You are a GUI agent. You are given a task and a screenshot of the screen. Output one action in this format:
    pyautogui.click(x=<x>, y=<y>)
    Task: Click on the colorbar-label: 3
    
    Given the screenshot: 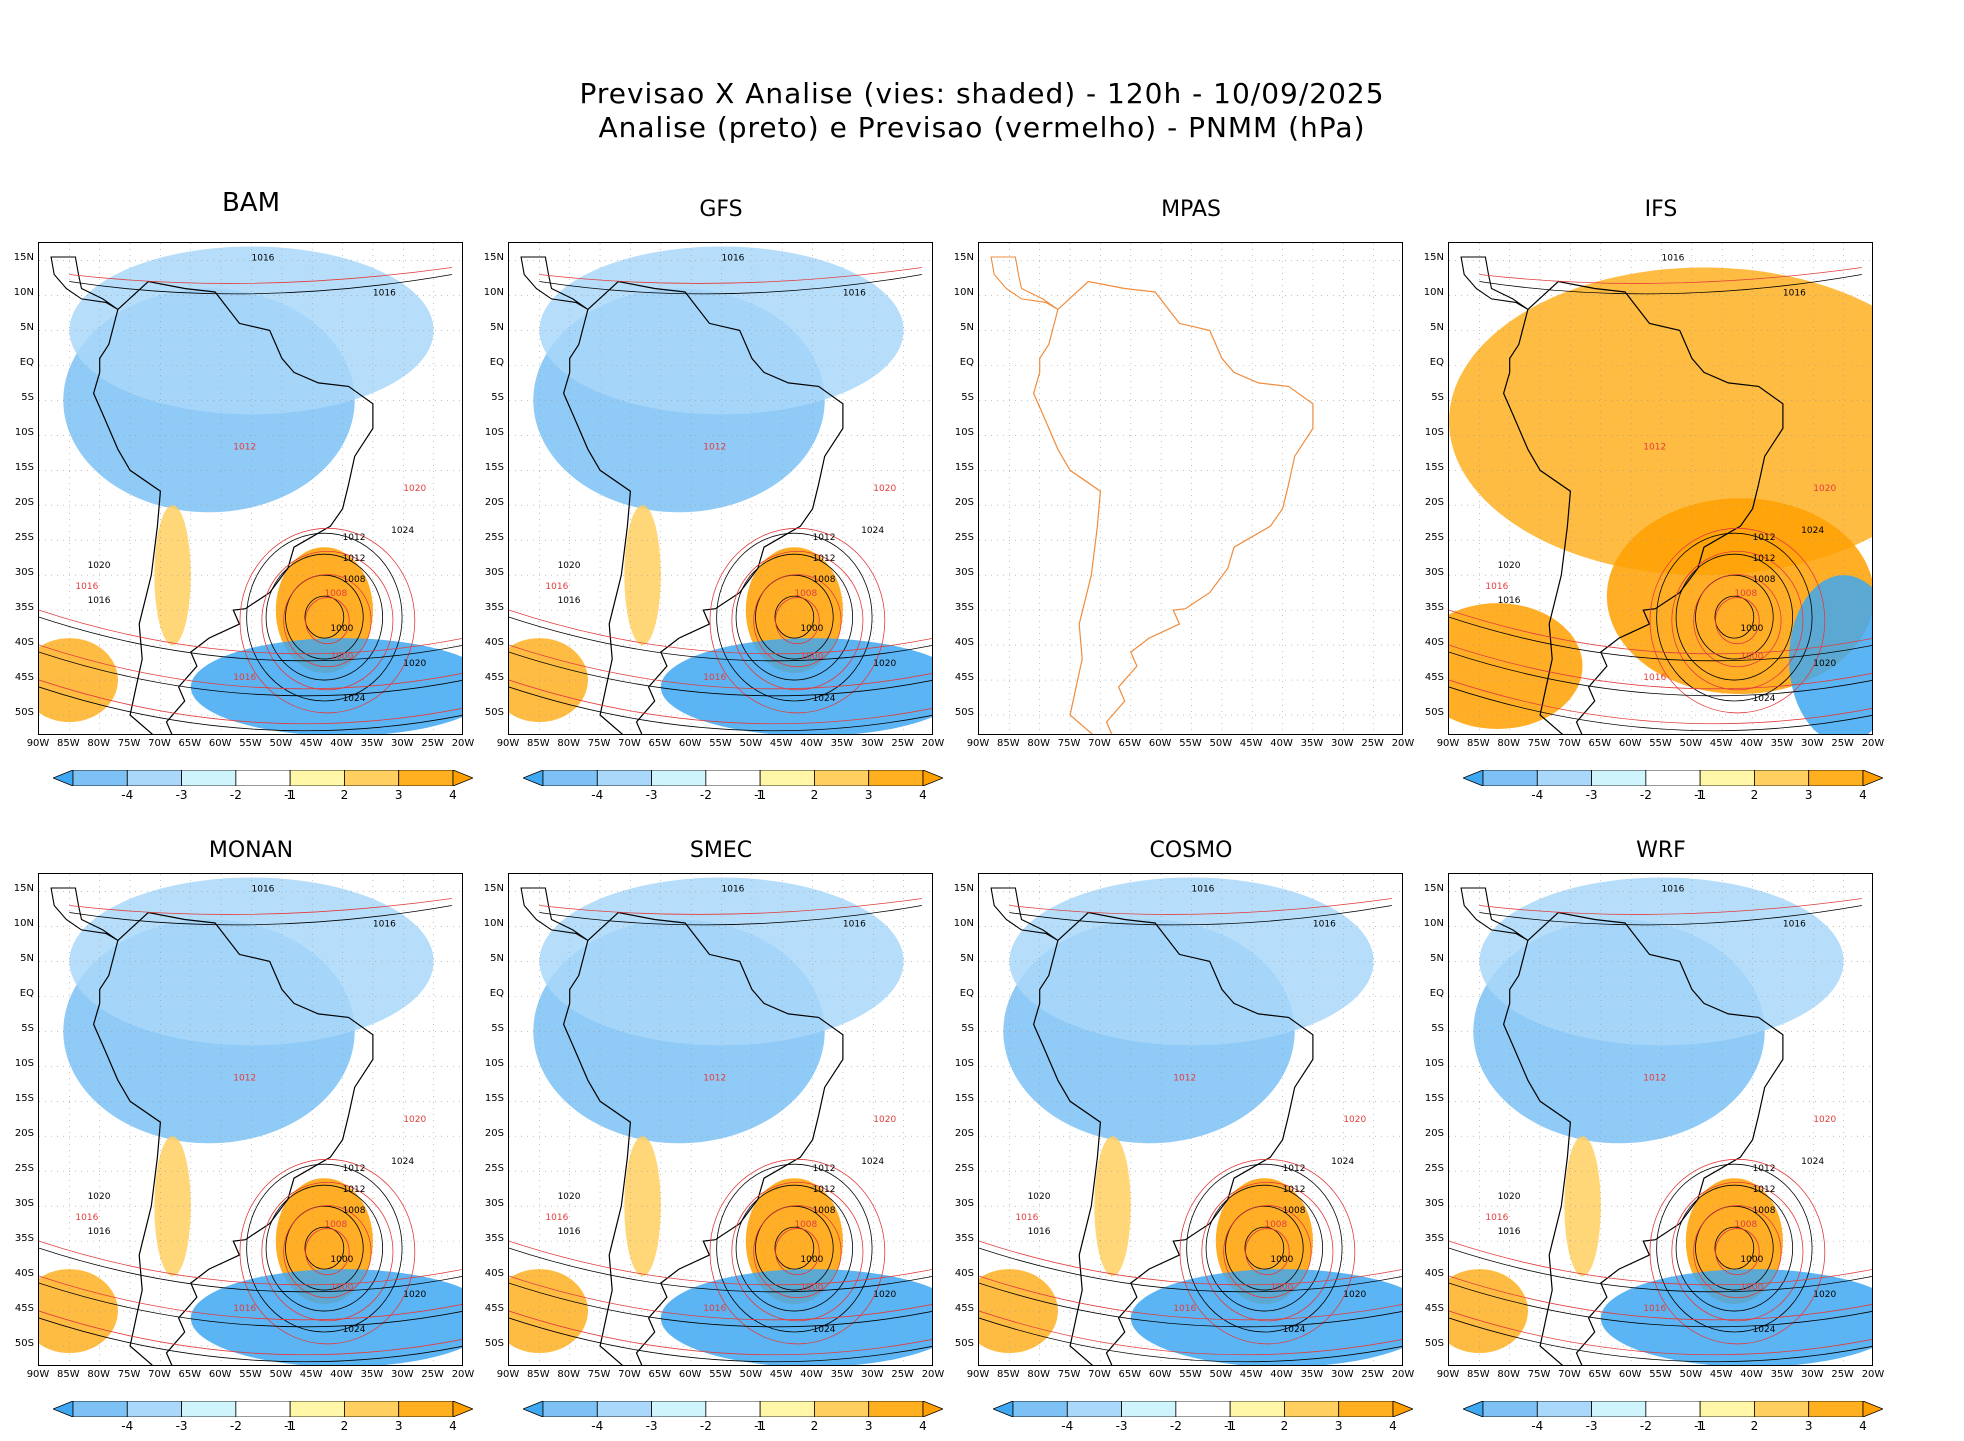 What is the action you would take?
    pyautogui.click(x=1808, y=795)
    